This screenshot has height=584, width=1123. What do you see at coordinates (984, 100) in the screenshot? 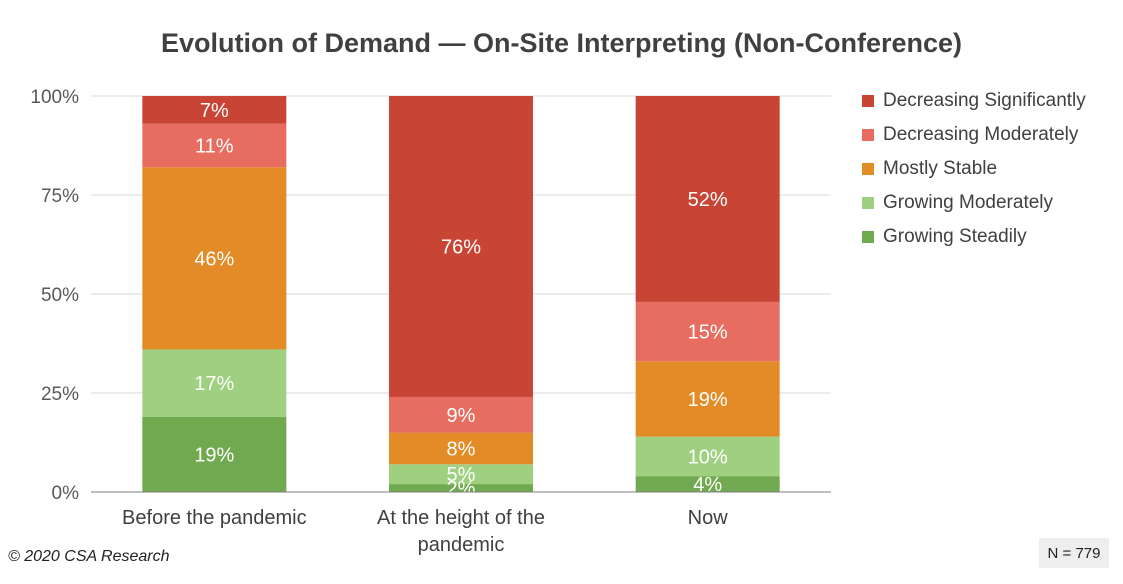
I see `legend-label: Decreasing Significantly` at bounding box center [984, 100].